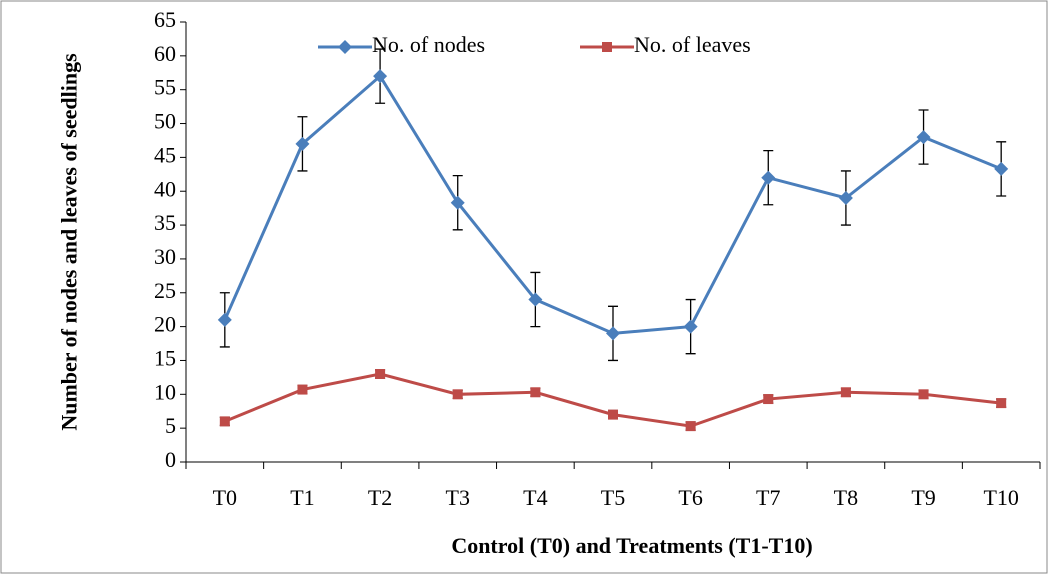 This screenshot has height=576, width=1060. I want to click on y-tick-label: 40, so click(165, 188).